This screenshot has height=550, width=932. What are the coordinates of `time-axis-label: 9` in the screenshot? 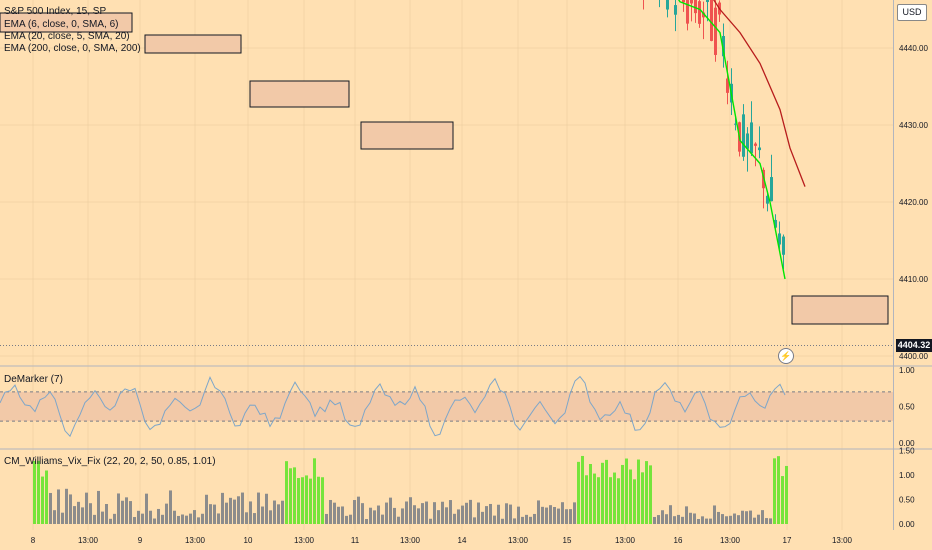 It's located at (140, 540).